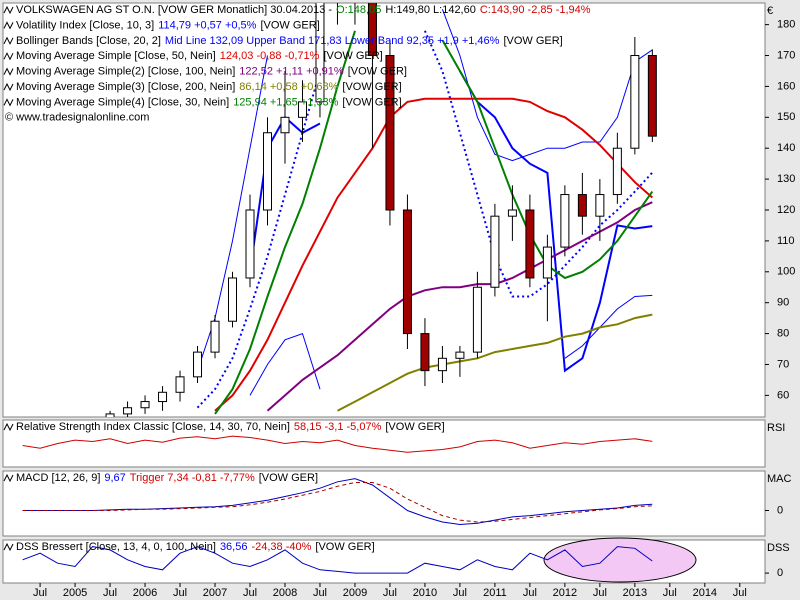  Describe the element at coordinates (780, 510) in the screenshot. I see `y-tick-label: 0` at that location.